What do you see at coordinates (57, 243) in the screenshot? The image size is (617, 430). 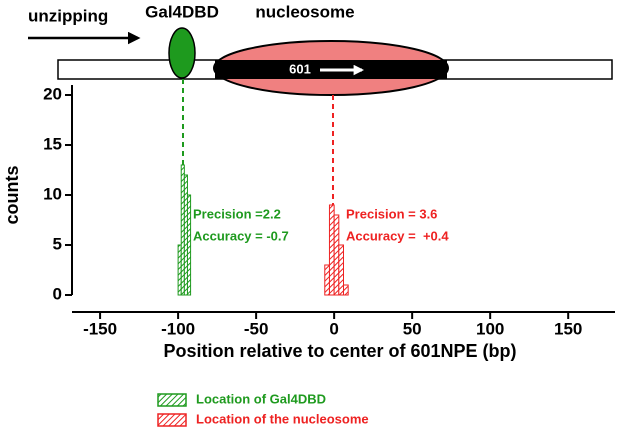 I see `y-tick-label: 5` at bounding box center [57, 243].